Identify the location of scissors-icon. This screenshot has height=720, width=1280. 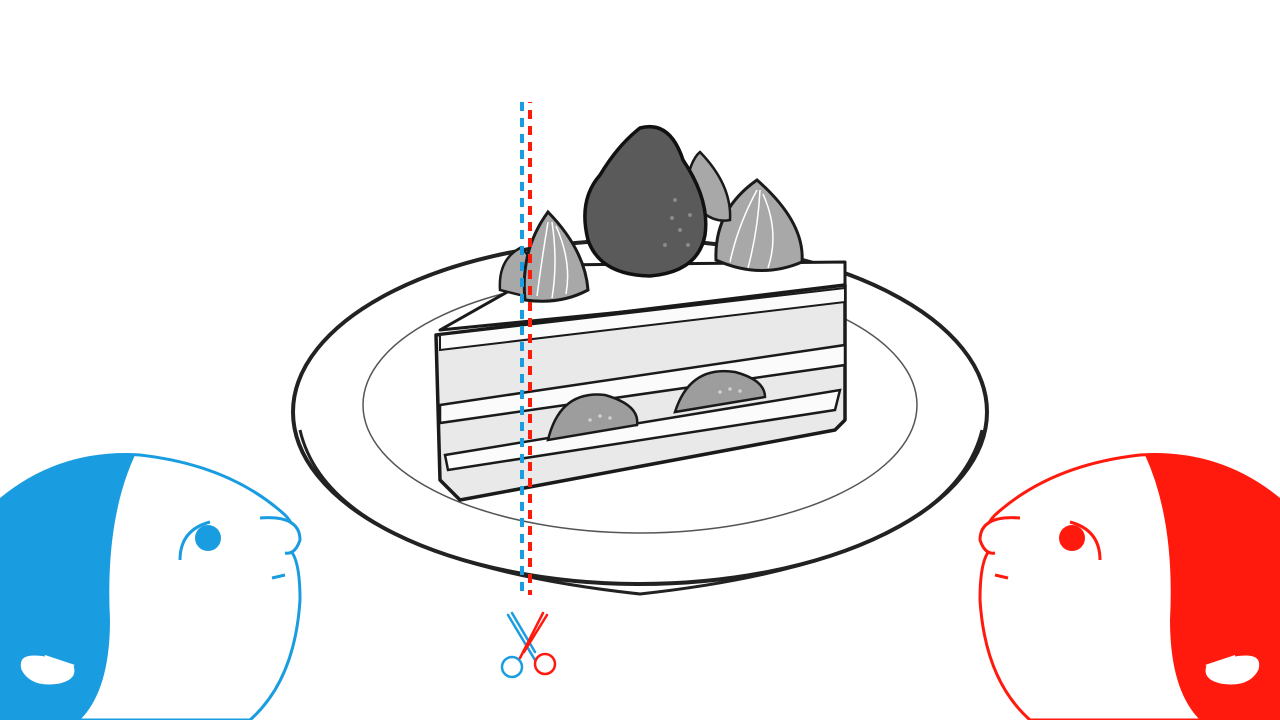
(528, 645).